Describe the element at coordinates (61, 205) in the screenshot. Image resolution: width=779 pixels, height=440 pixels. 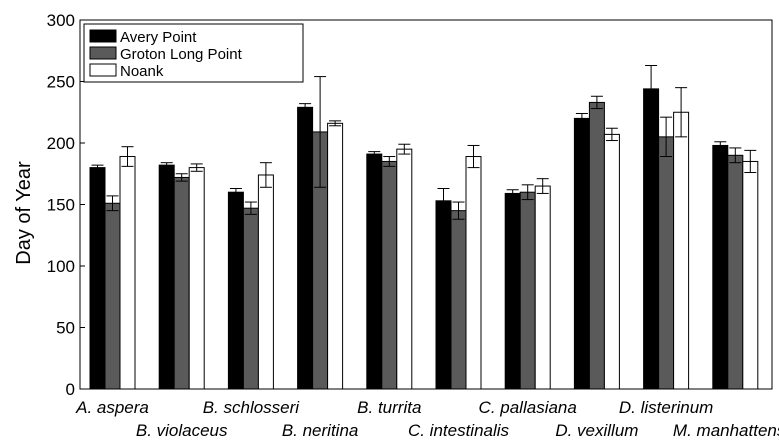
I see `y-tick-label: 150` at that location.